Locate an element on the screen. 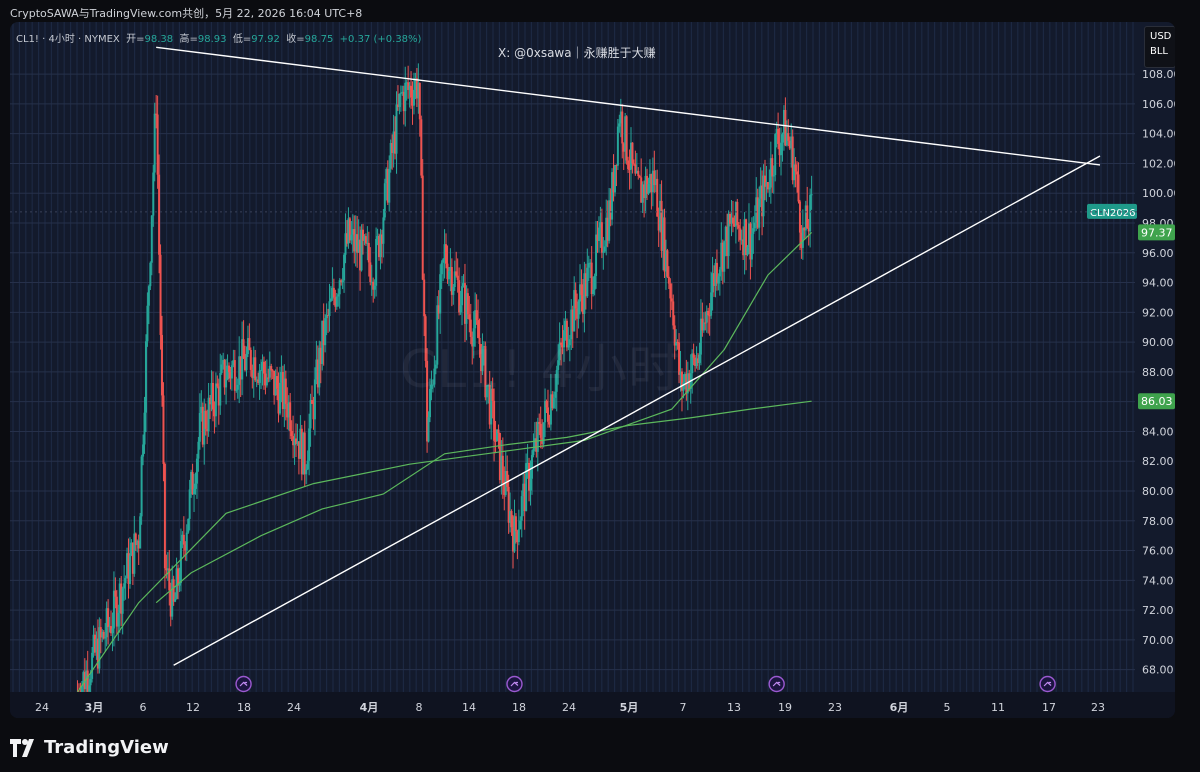  y-axis-tick-label: 104.00 is located at coordinates (1158, 134).